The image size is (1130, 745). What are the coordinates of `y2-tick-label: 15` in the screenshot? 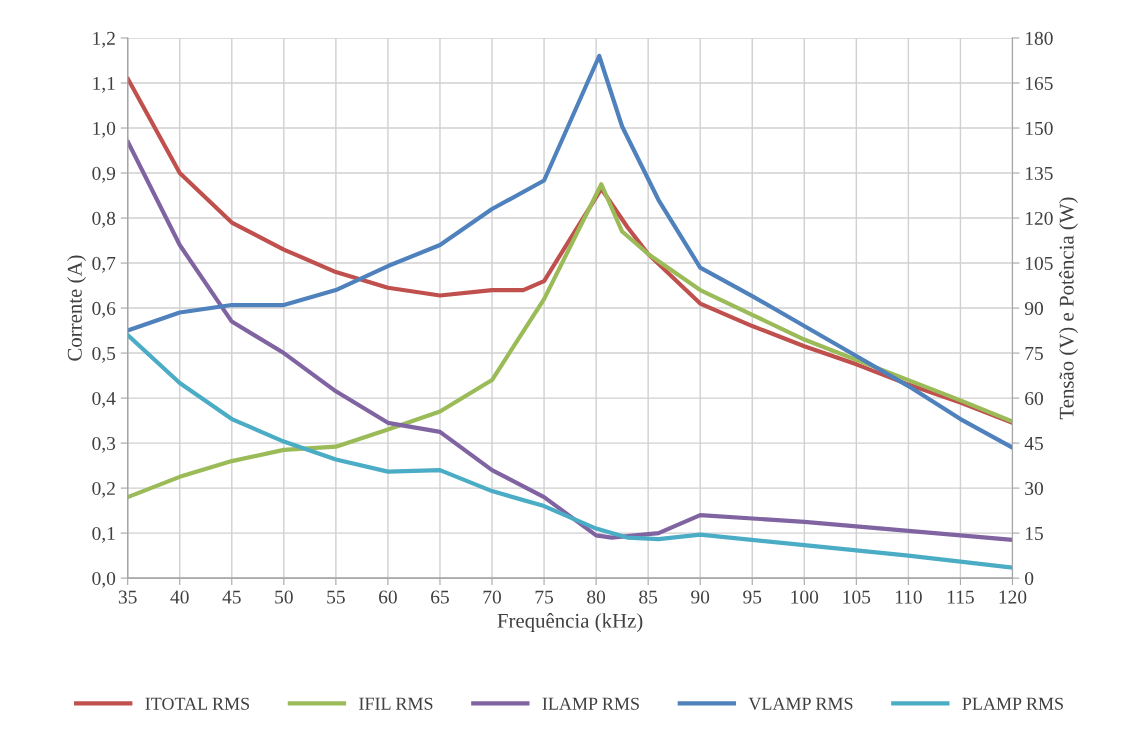 It's located at (1034, 534).